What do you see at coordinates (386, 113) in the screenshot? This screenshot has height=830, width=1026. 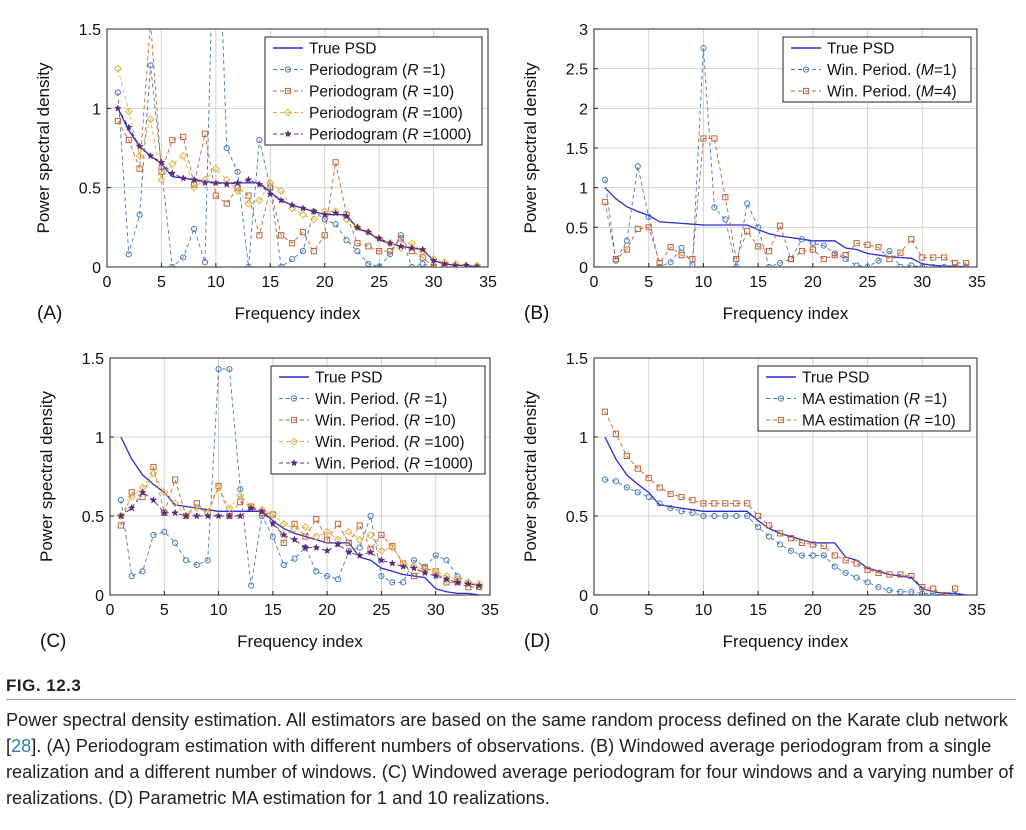 I see `legend-entry: Periodogram (R =100)` at bounding box center [386, 113].